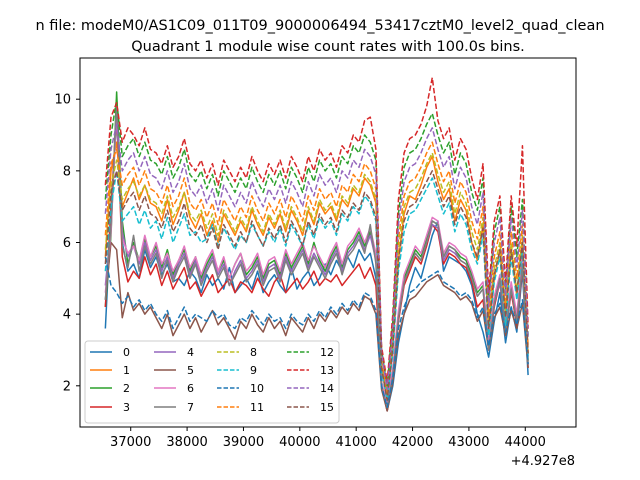  I want to click on y-axis: 2 4 6 8 10, so click(67, 243).